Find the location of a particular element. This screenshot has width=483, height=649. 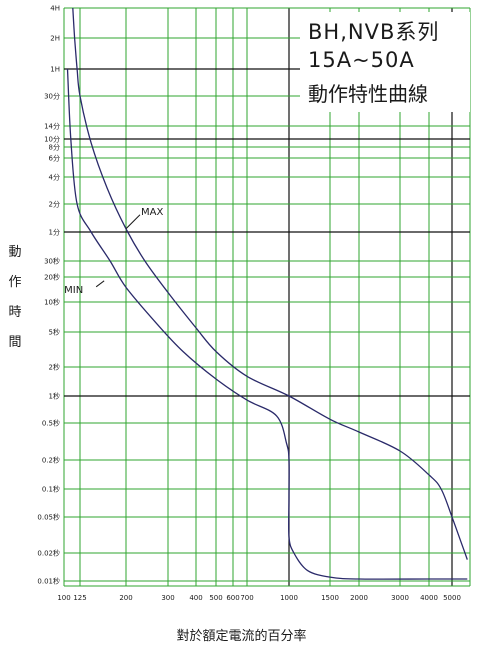

x-tick-label: 125 is located at coordinates (79, 598).